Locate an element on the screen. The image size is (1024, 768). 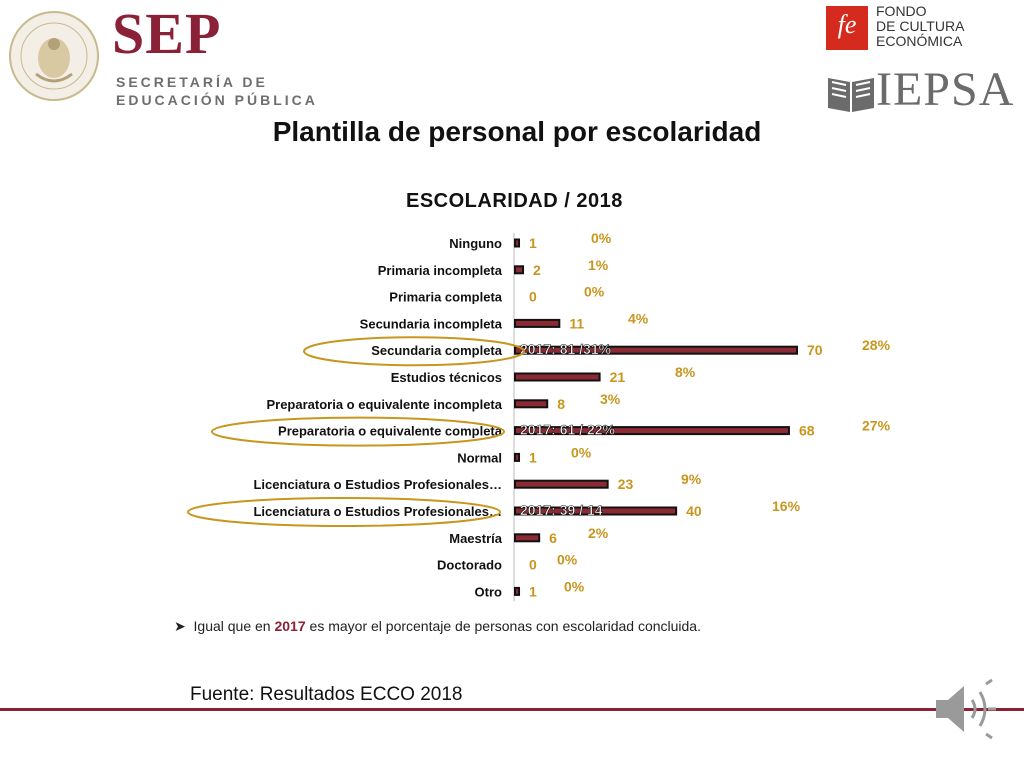
data-label-value: 11 is located at coordinates (576, 323).